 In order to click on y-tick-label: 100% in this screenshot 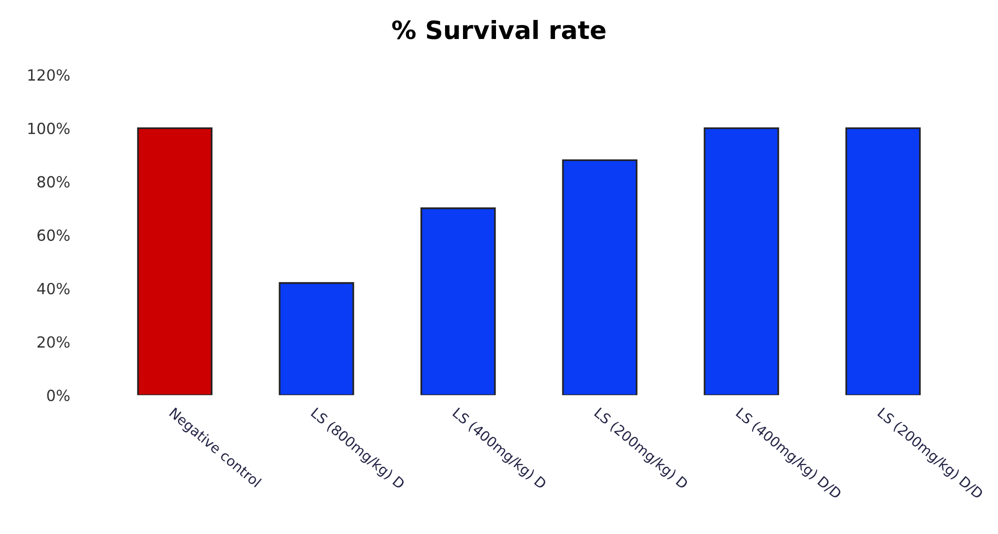, I will do `click(49, 128)`.